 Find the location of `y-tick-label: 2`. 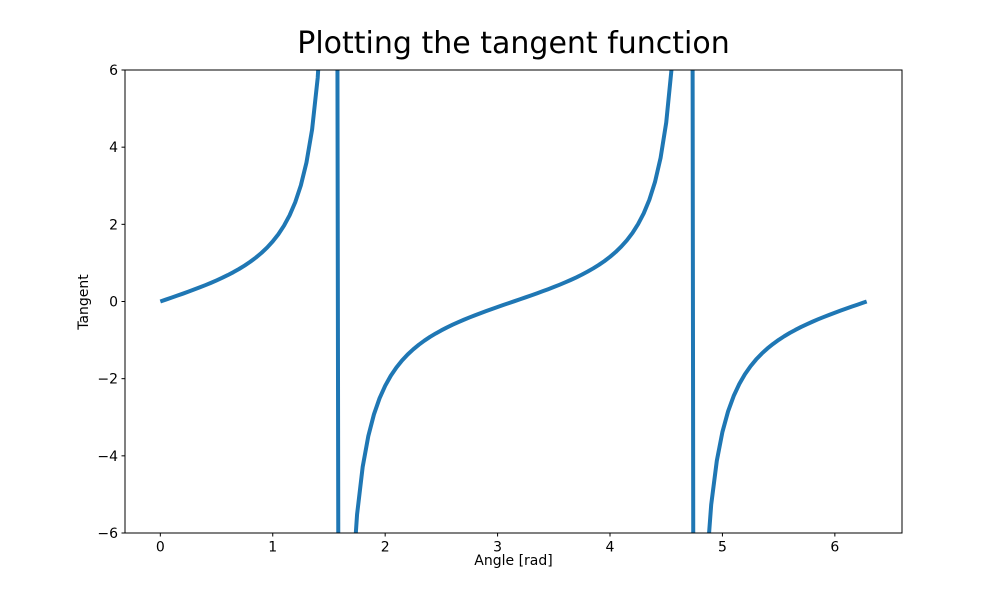

y-tick-label: 2 is located at coordinates (113, 225).